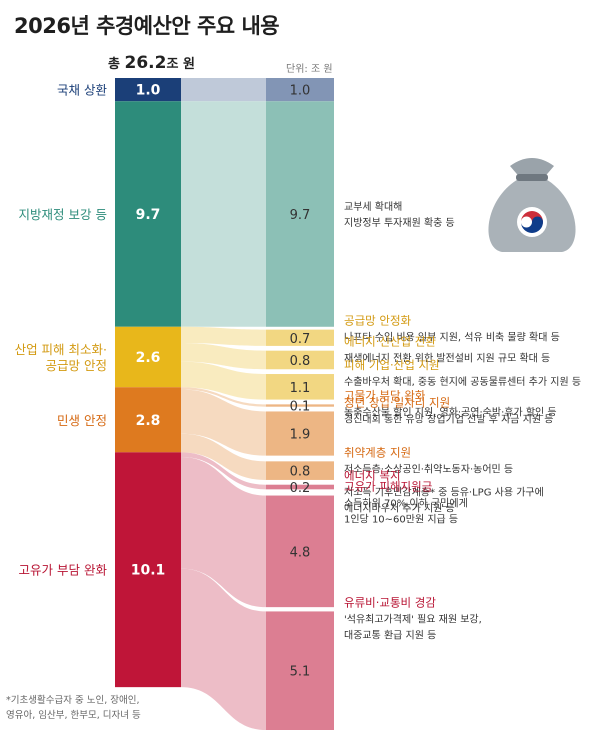 This screenshot has width=597, height=745. What do you see at coordinates (145, 63) in the screenshot?
I see `total-value: 26.2` at bounding box center [145, 63].